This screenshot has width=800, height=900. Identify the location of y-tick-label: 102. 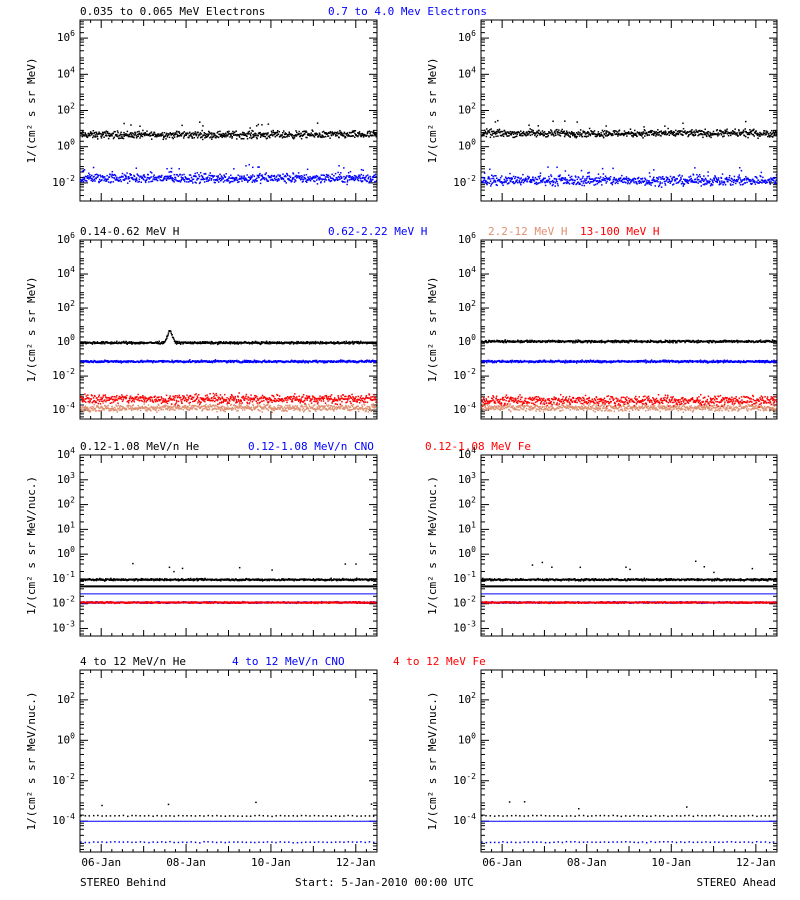
(66, 109).